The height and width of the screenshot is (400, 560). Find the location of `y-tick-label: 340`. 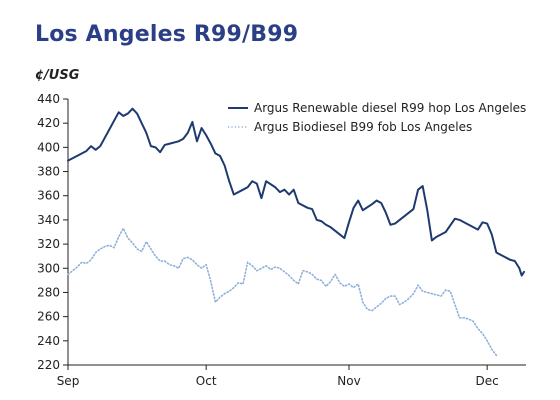

y-tick-label: 340 is located at coordinates (48, 220).